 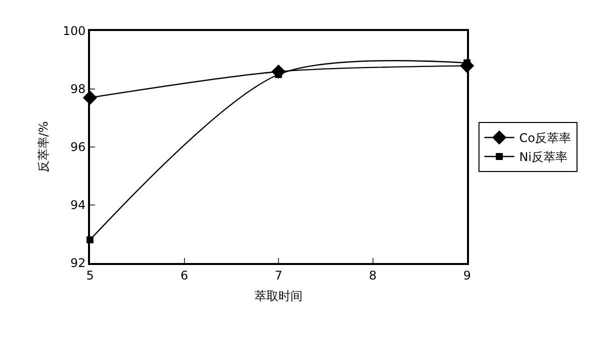 What do you see at coordinates (184, 275) in the screenshot?
I see `x-tick-label: 6` at bounding box center [184, 275].